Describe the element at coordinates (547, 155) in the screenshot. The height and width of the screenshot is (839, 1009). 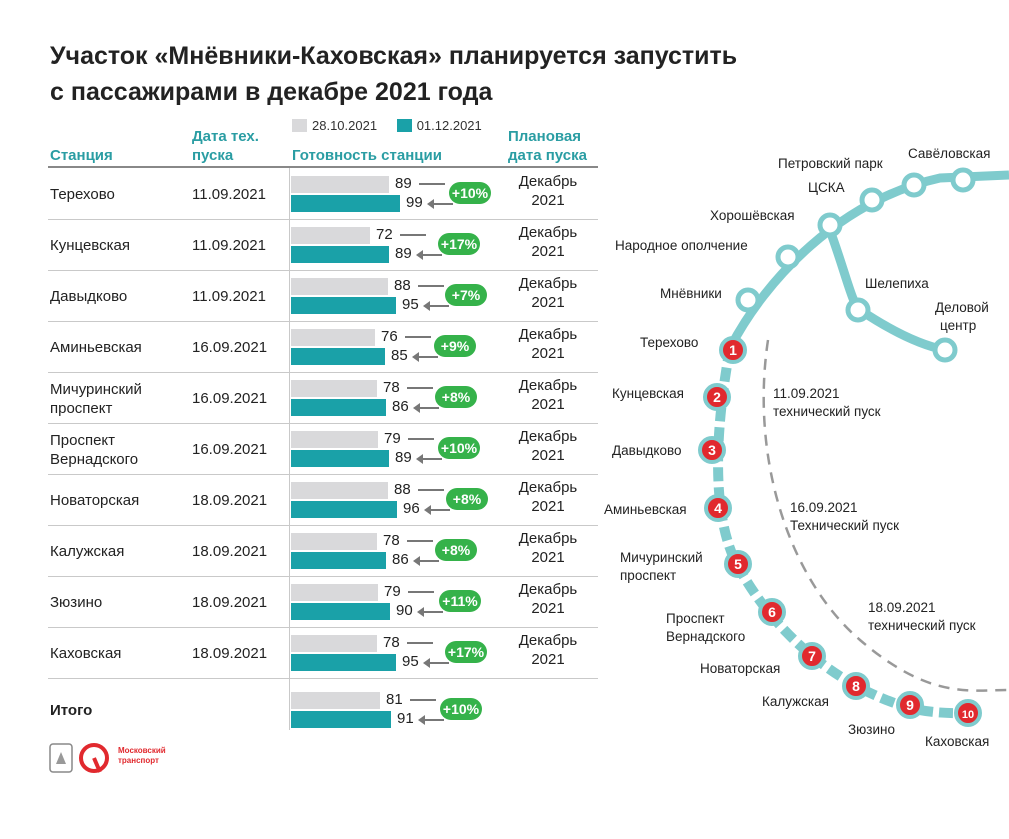
I see `header-plan-date-line-2: дата пуска` at that location.